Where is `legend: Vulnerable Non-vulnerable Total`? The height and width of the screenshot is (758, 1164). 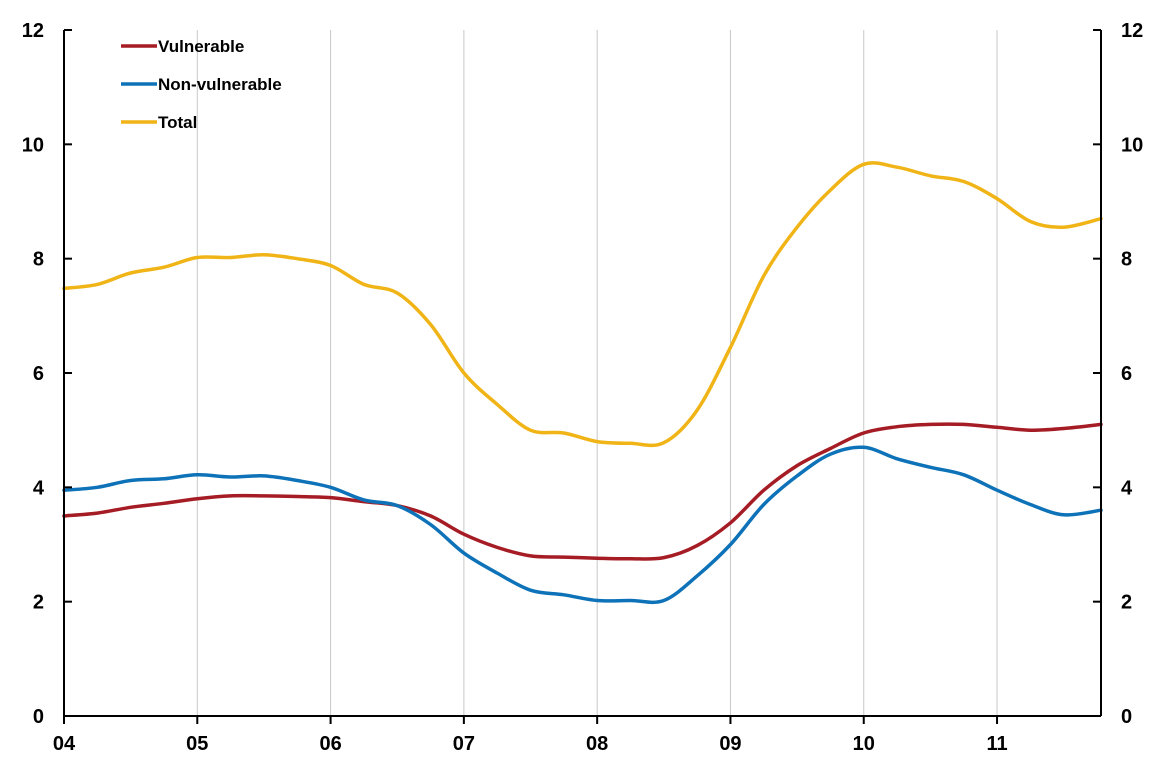
legend: Vulnerable Non-vulnerable Total is located at coordinates (201, 84).